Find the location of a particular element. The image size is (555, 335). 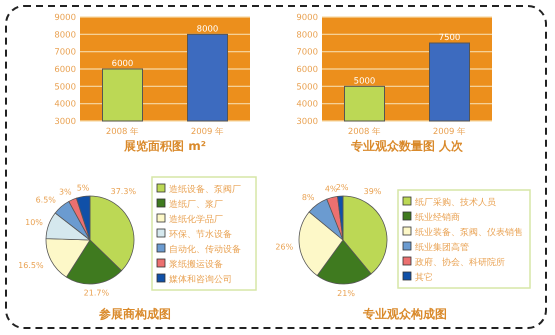

text: 专业观众数量图 人次 is located at coordinates (407, 146).